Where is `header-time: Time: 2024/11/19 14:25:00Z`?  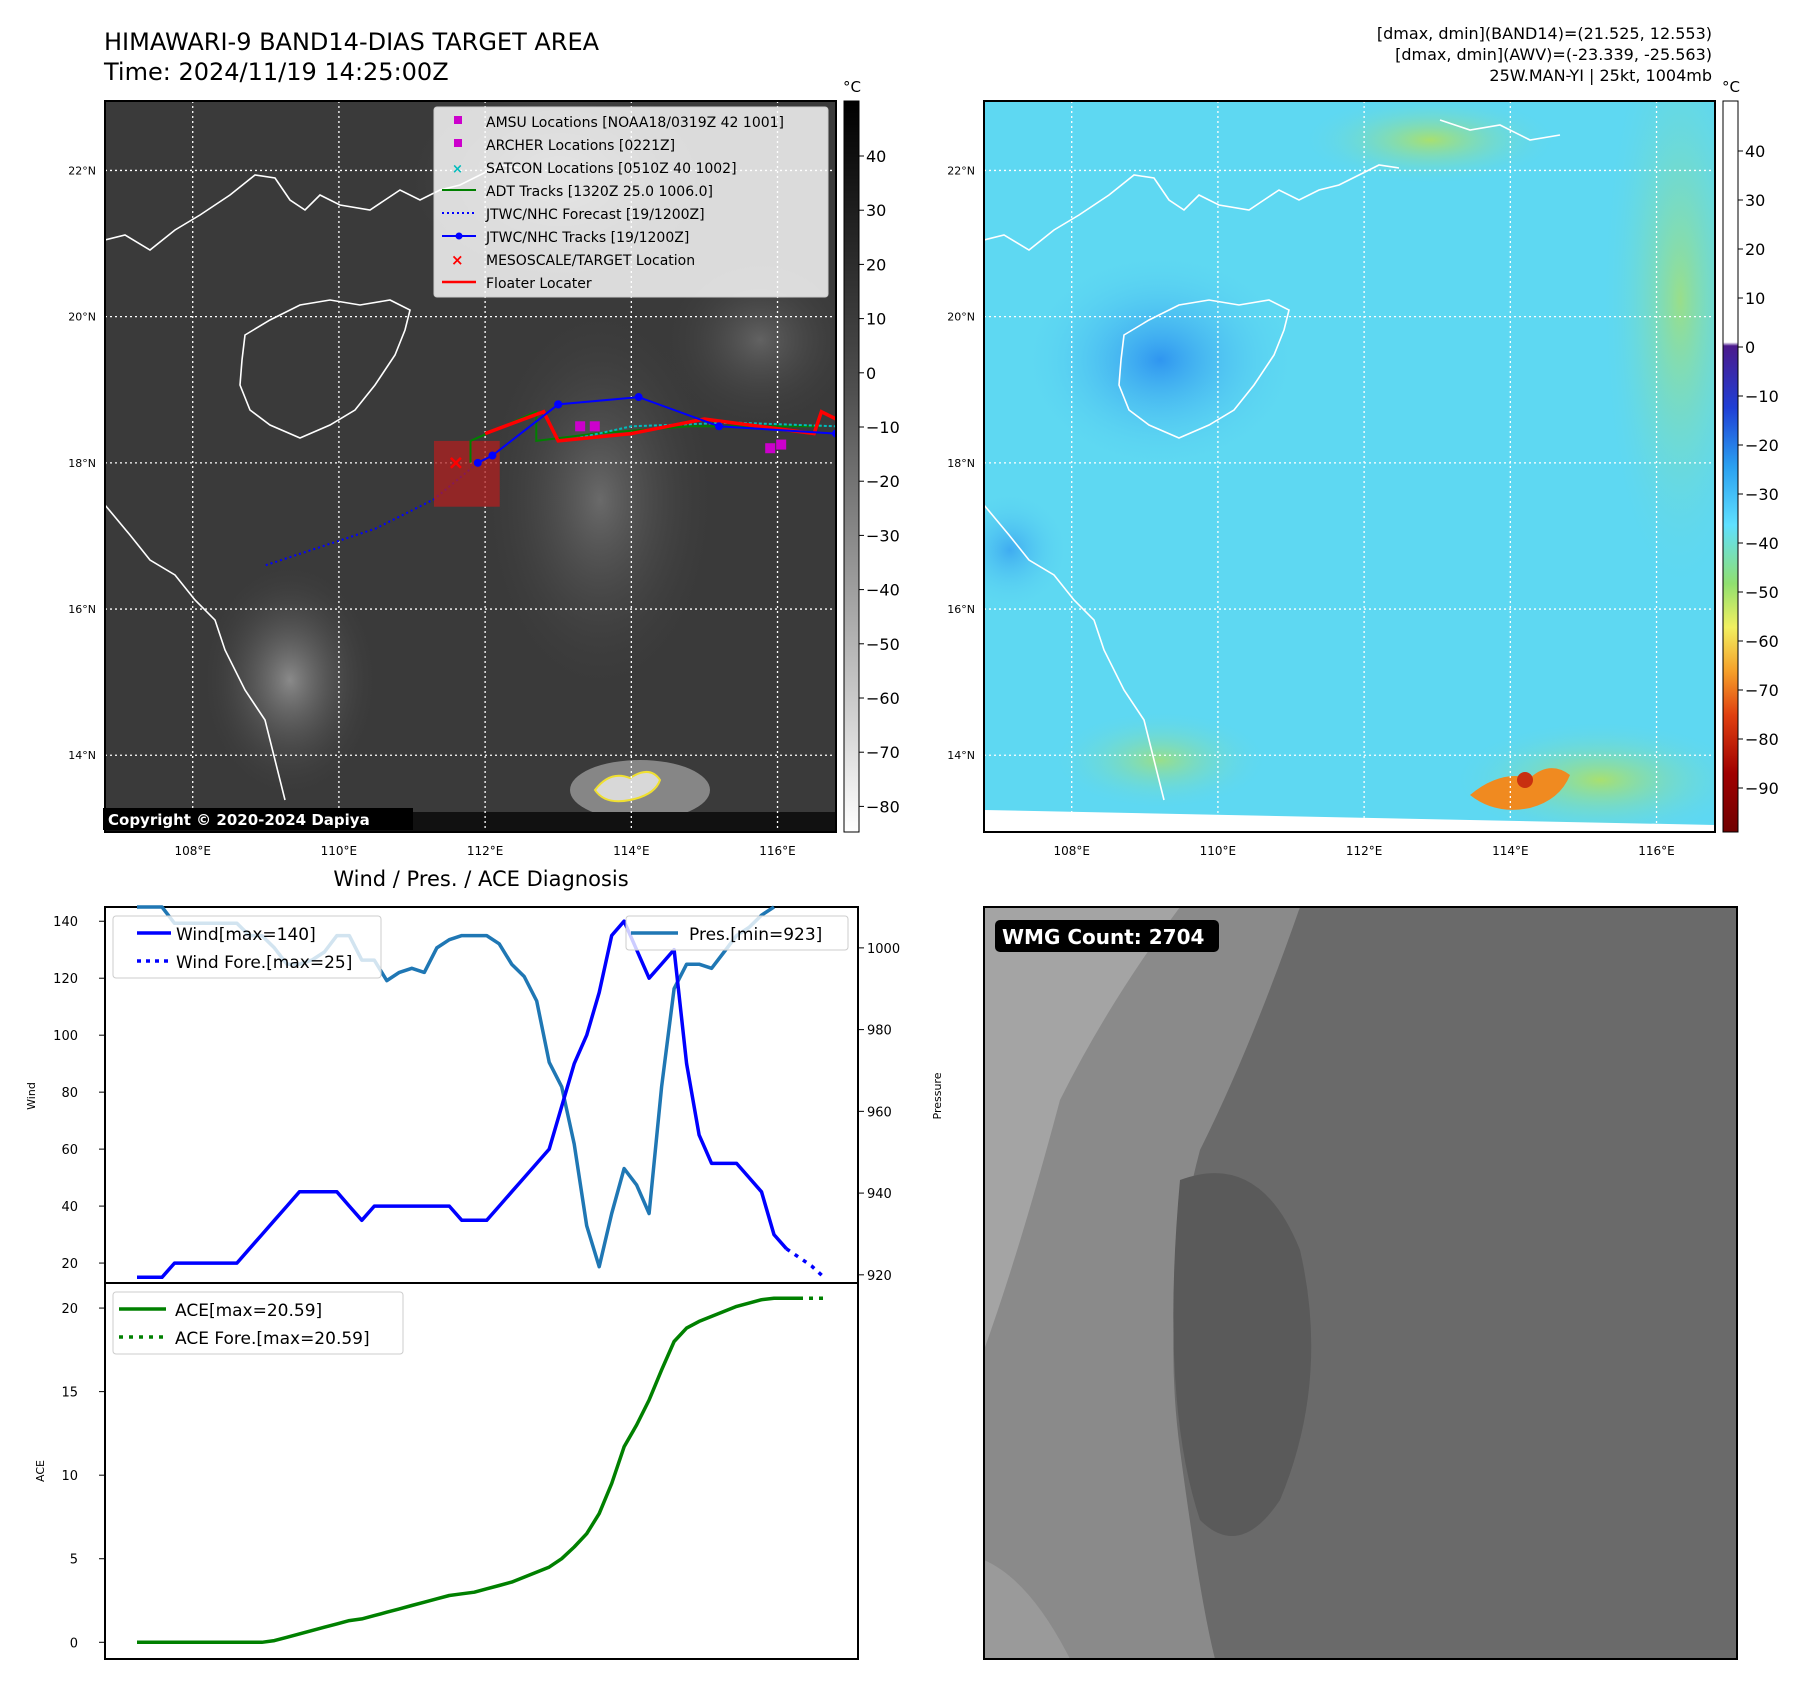
header-time: Time: 2024/11/19 14:25:00Z is located at coordinates (276, 72).